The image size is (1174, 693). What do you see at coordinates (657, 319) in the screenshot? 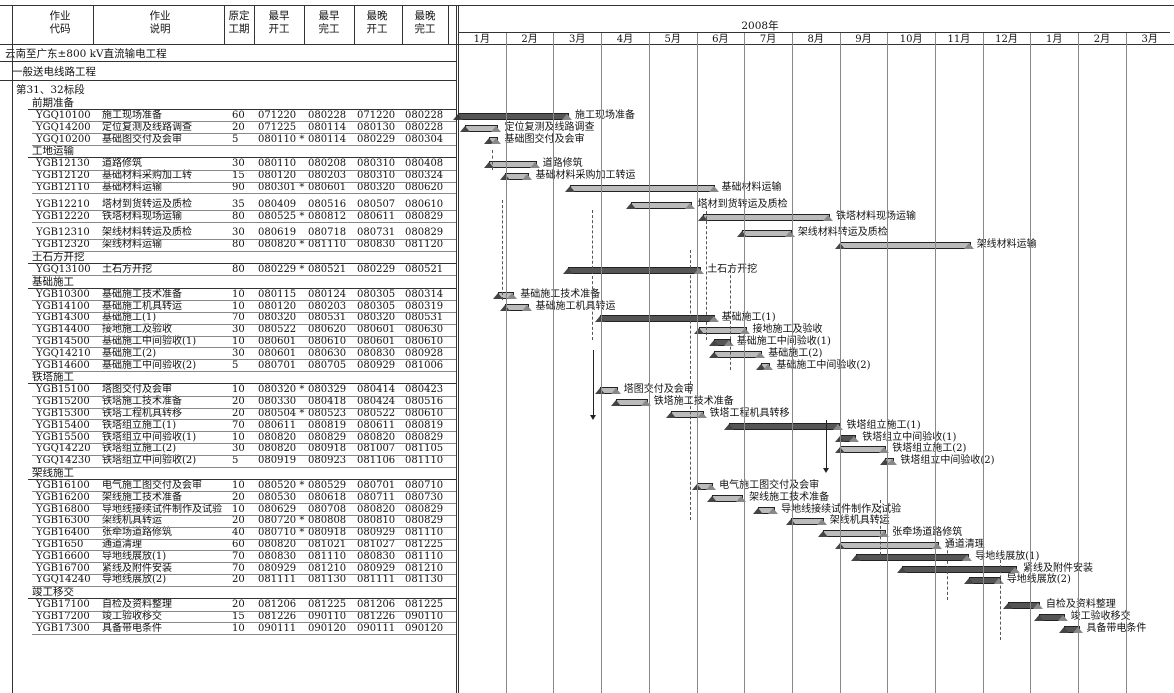
I see `task-bar` at bounding box center [657, 319].